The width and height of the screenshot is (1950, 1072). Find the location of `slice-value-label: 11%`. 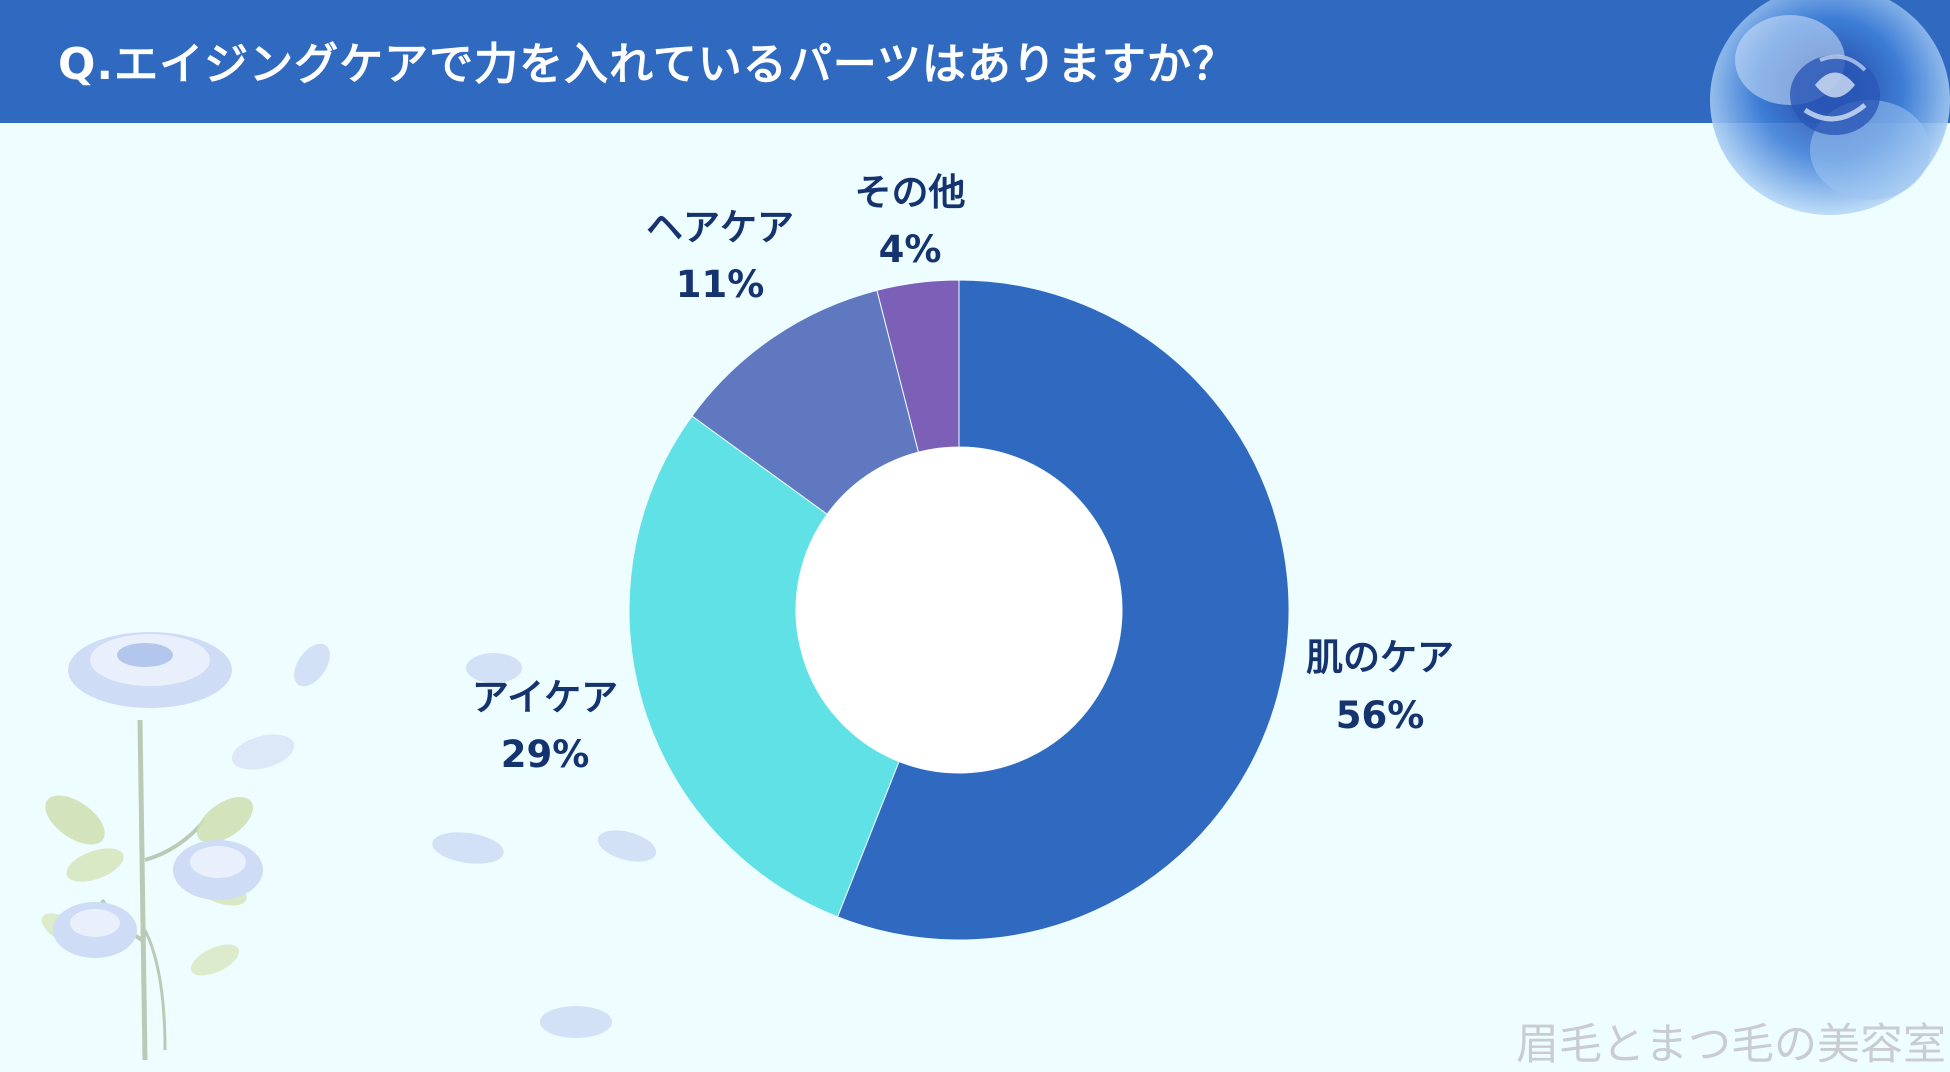

slice-value-label: 11% is located at coordinates (720, 284).